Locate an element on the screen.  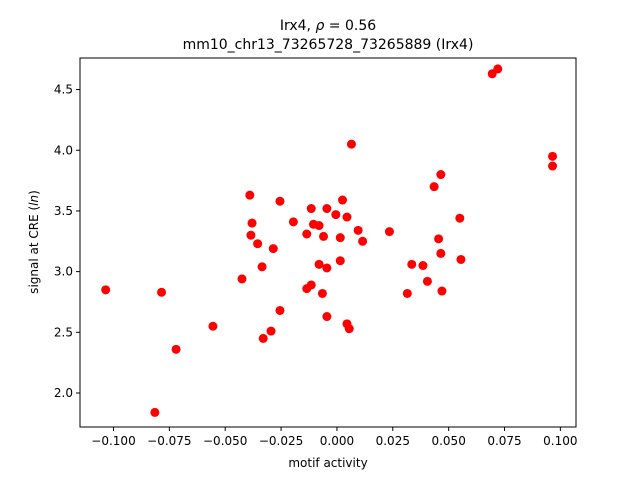
x-tick-label: −0.100 is located at coordinates (113, 441).